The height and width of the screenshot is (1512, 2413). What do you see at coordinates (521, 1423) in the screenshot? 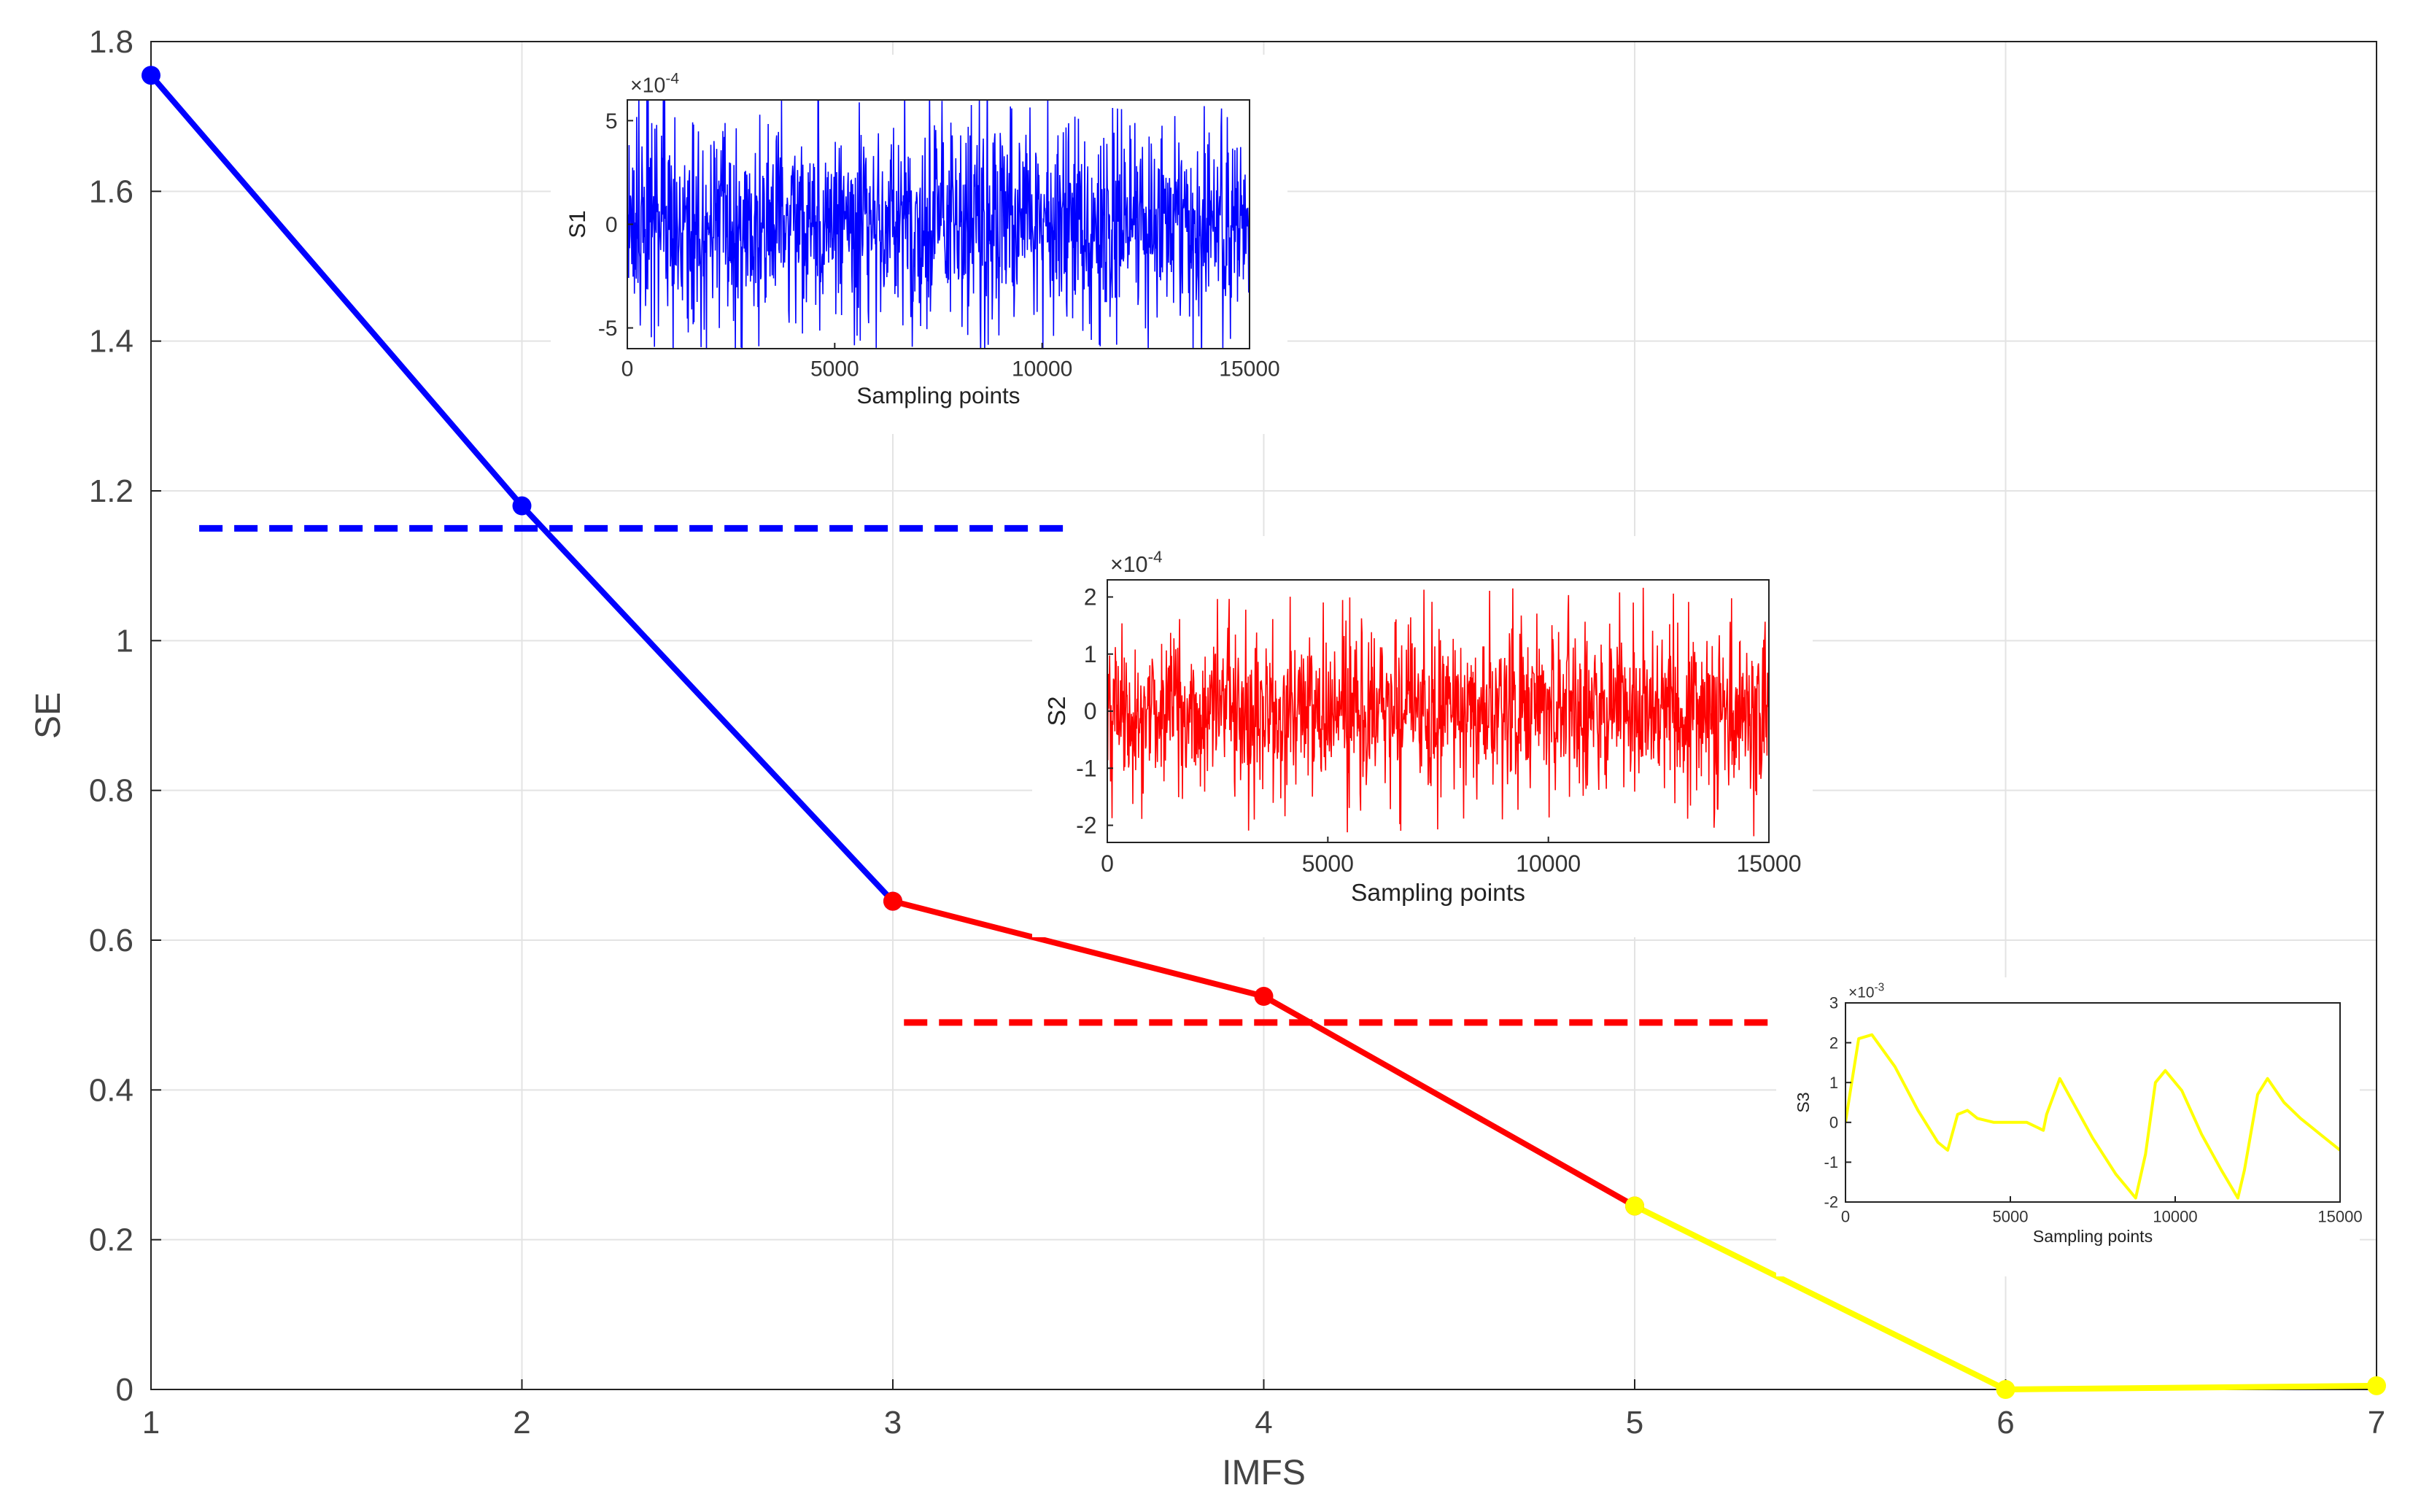
I see `x-tick-label: 2` at bounding box center [521, 1423].